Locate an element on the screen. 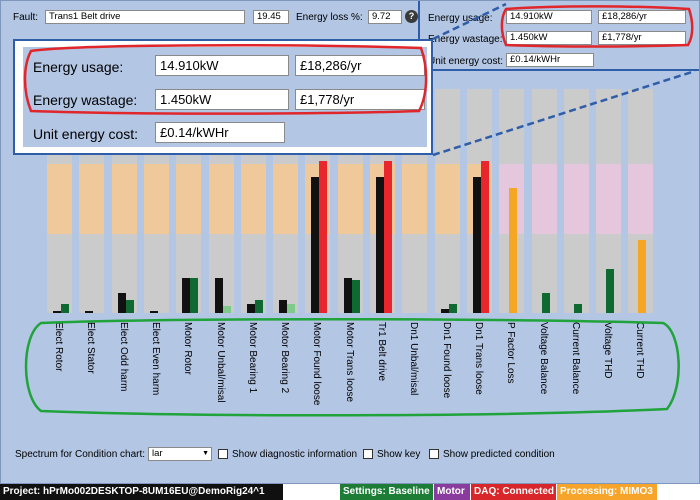 The height and width of the screenshot is (500, 700). zoom-energy-usage-cost: £18,286/yr is located at coordinates (360, 65).